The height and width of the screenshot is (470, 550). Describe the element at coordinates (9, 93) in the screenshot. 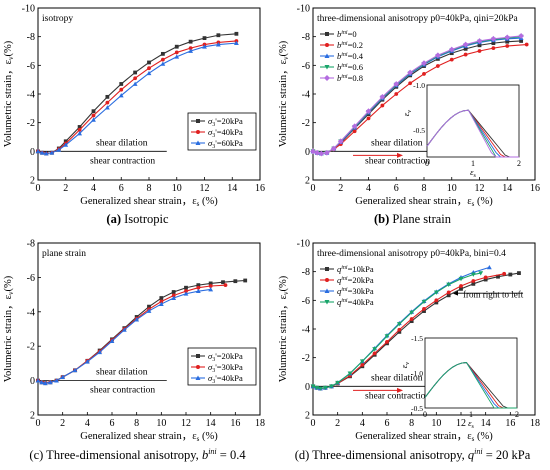

I see `y-axis-label: Volumetric strain，εv(%)` at that location.